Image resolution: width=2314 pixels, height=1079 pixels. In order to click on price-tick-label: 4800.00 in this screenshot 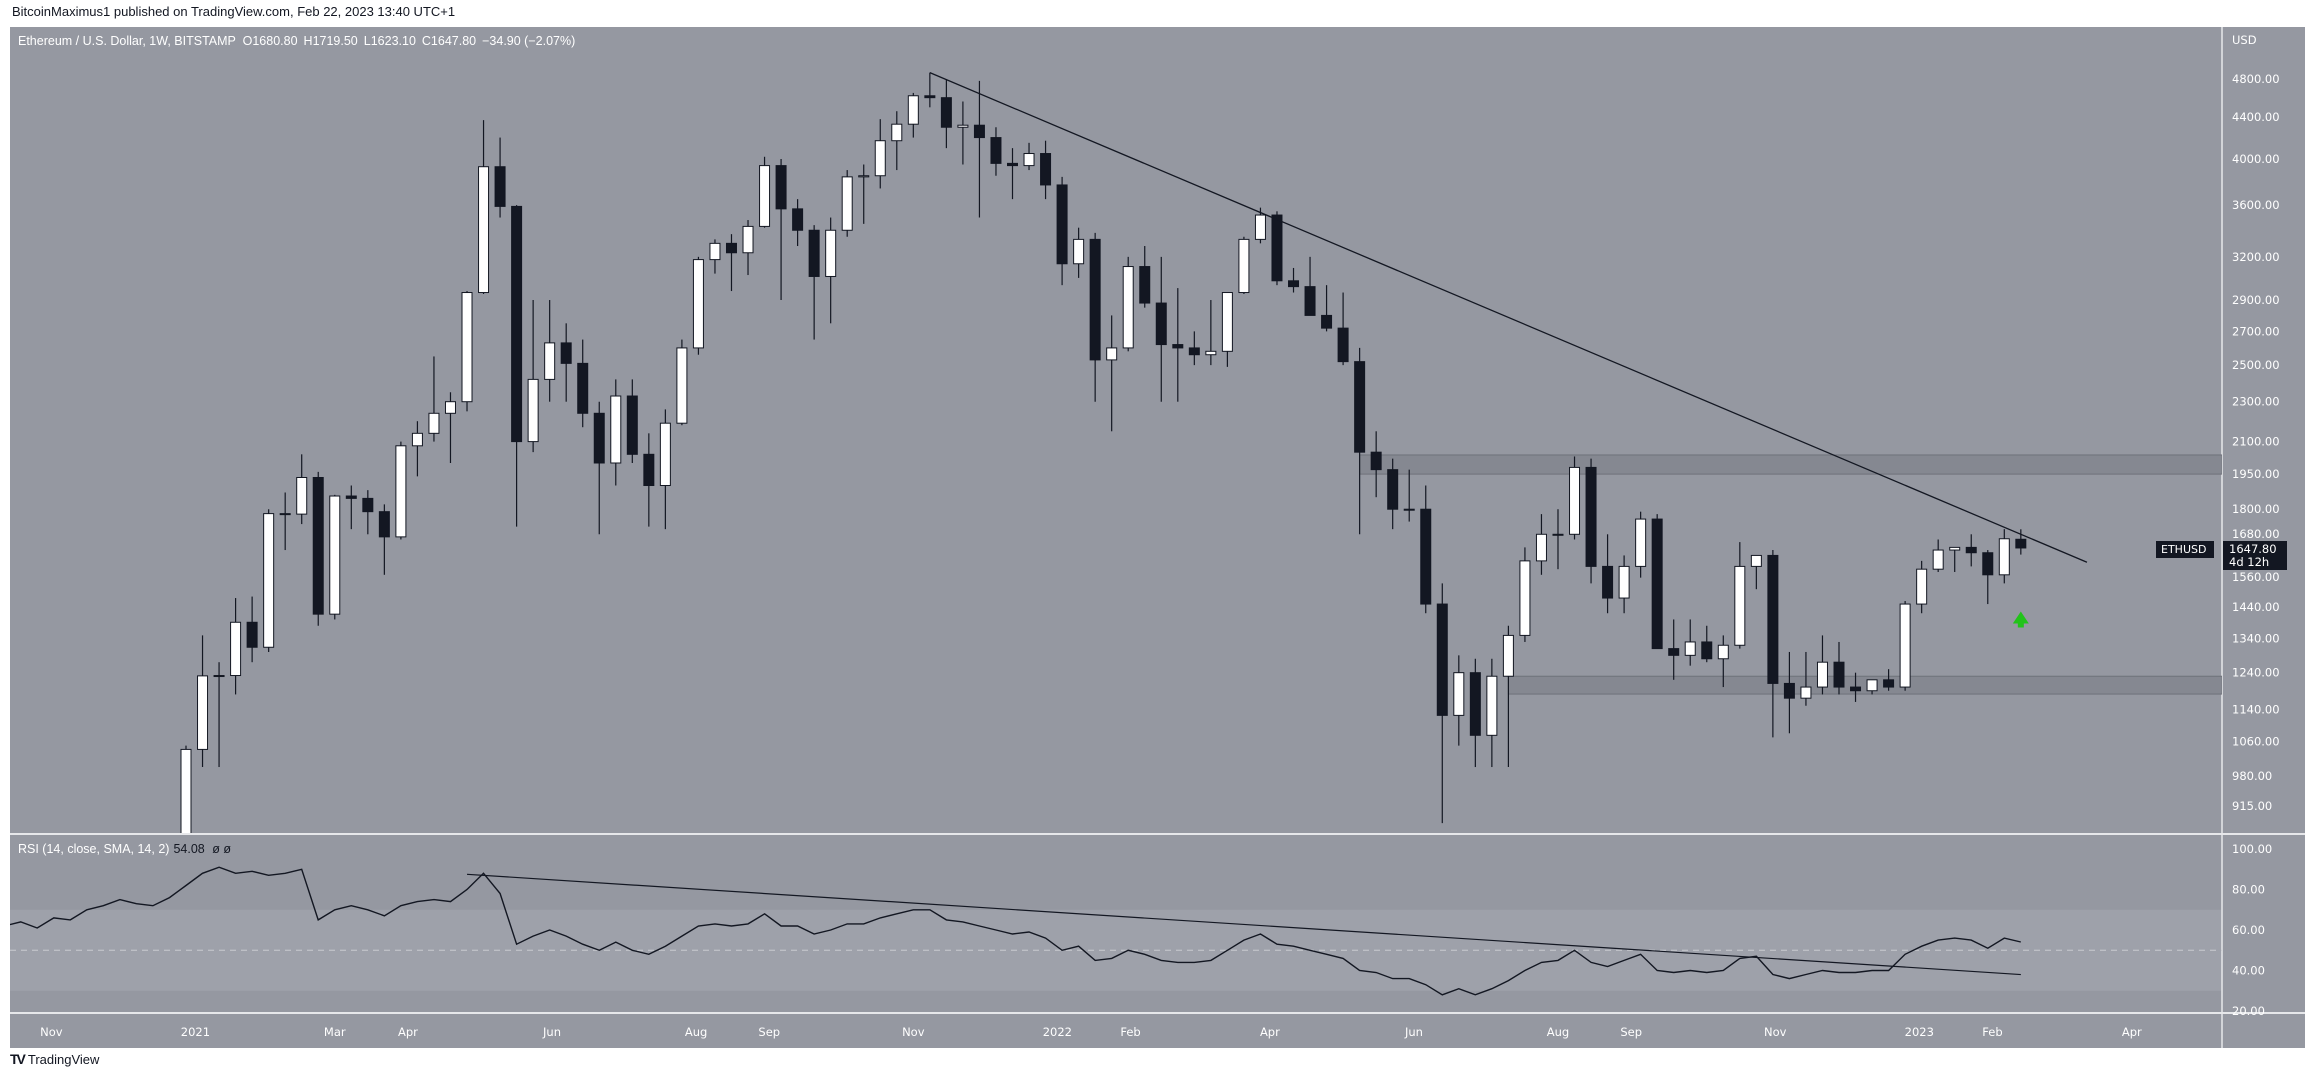, I will do `click(2256, 79)`.